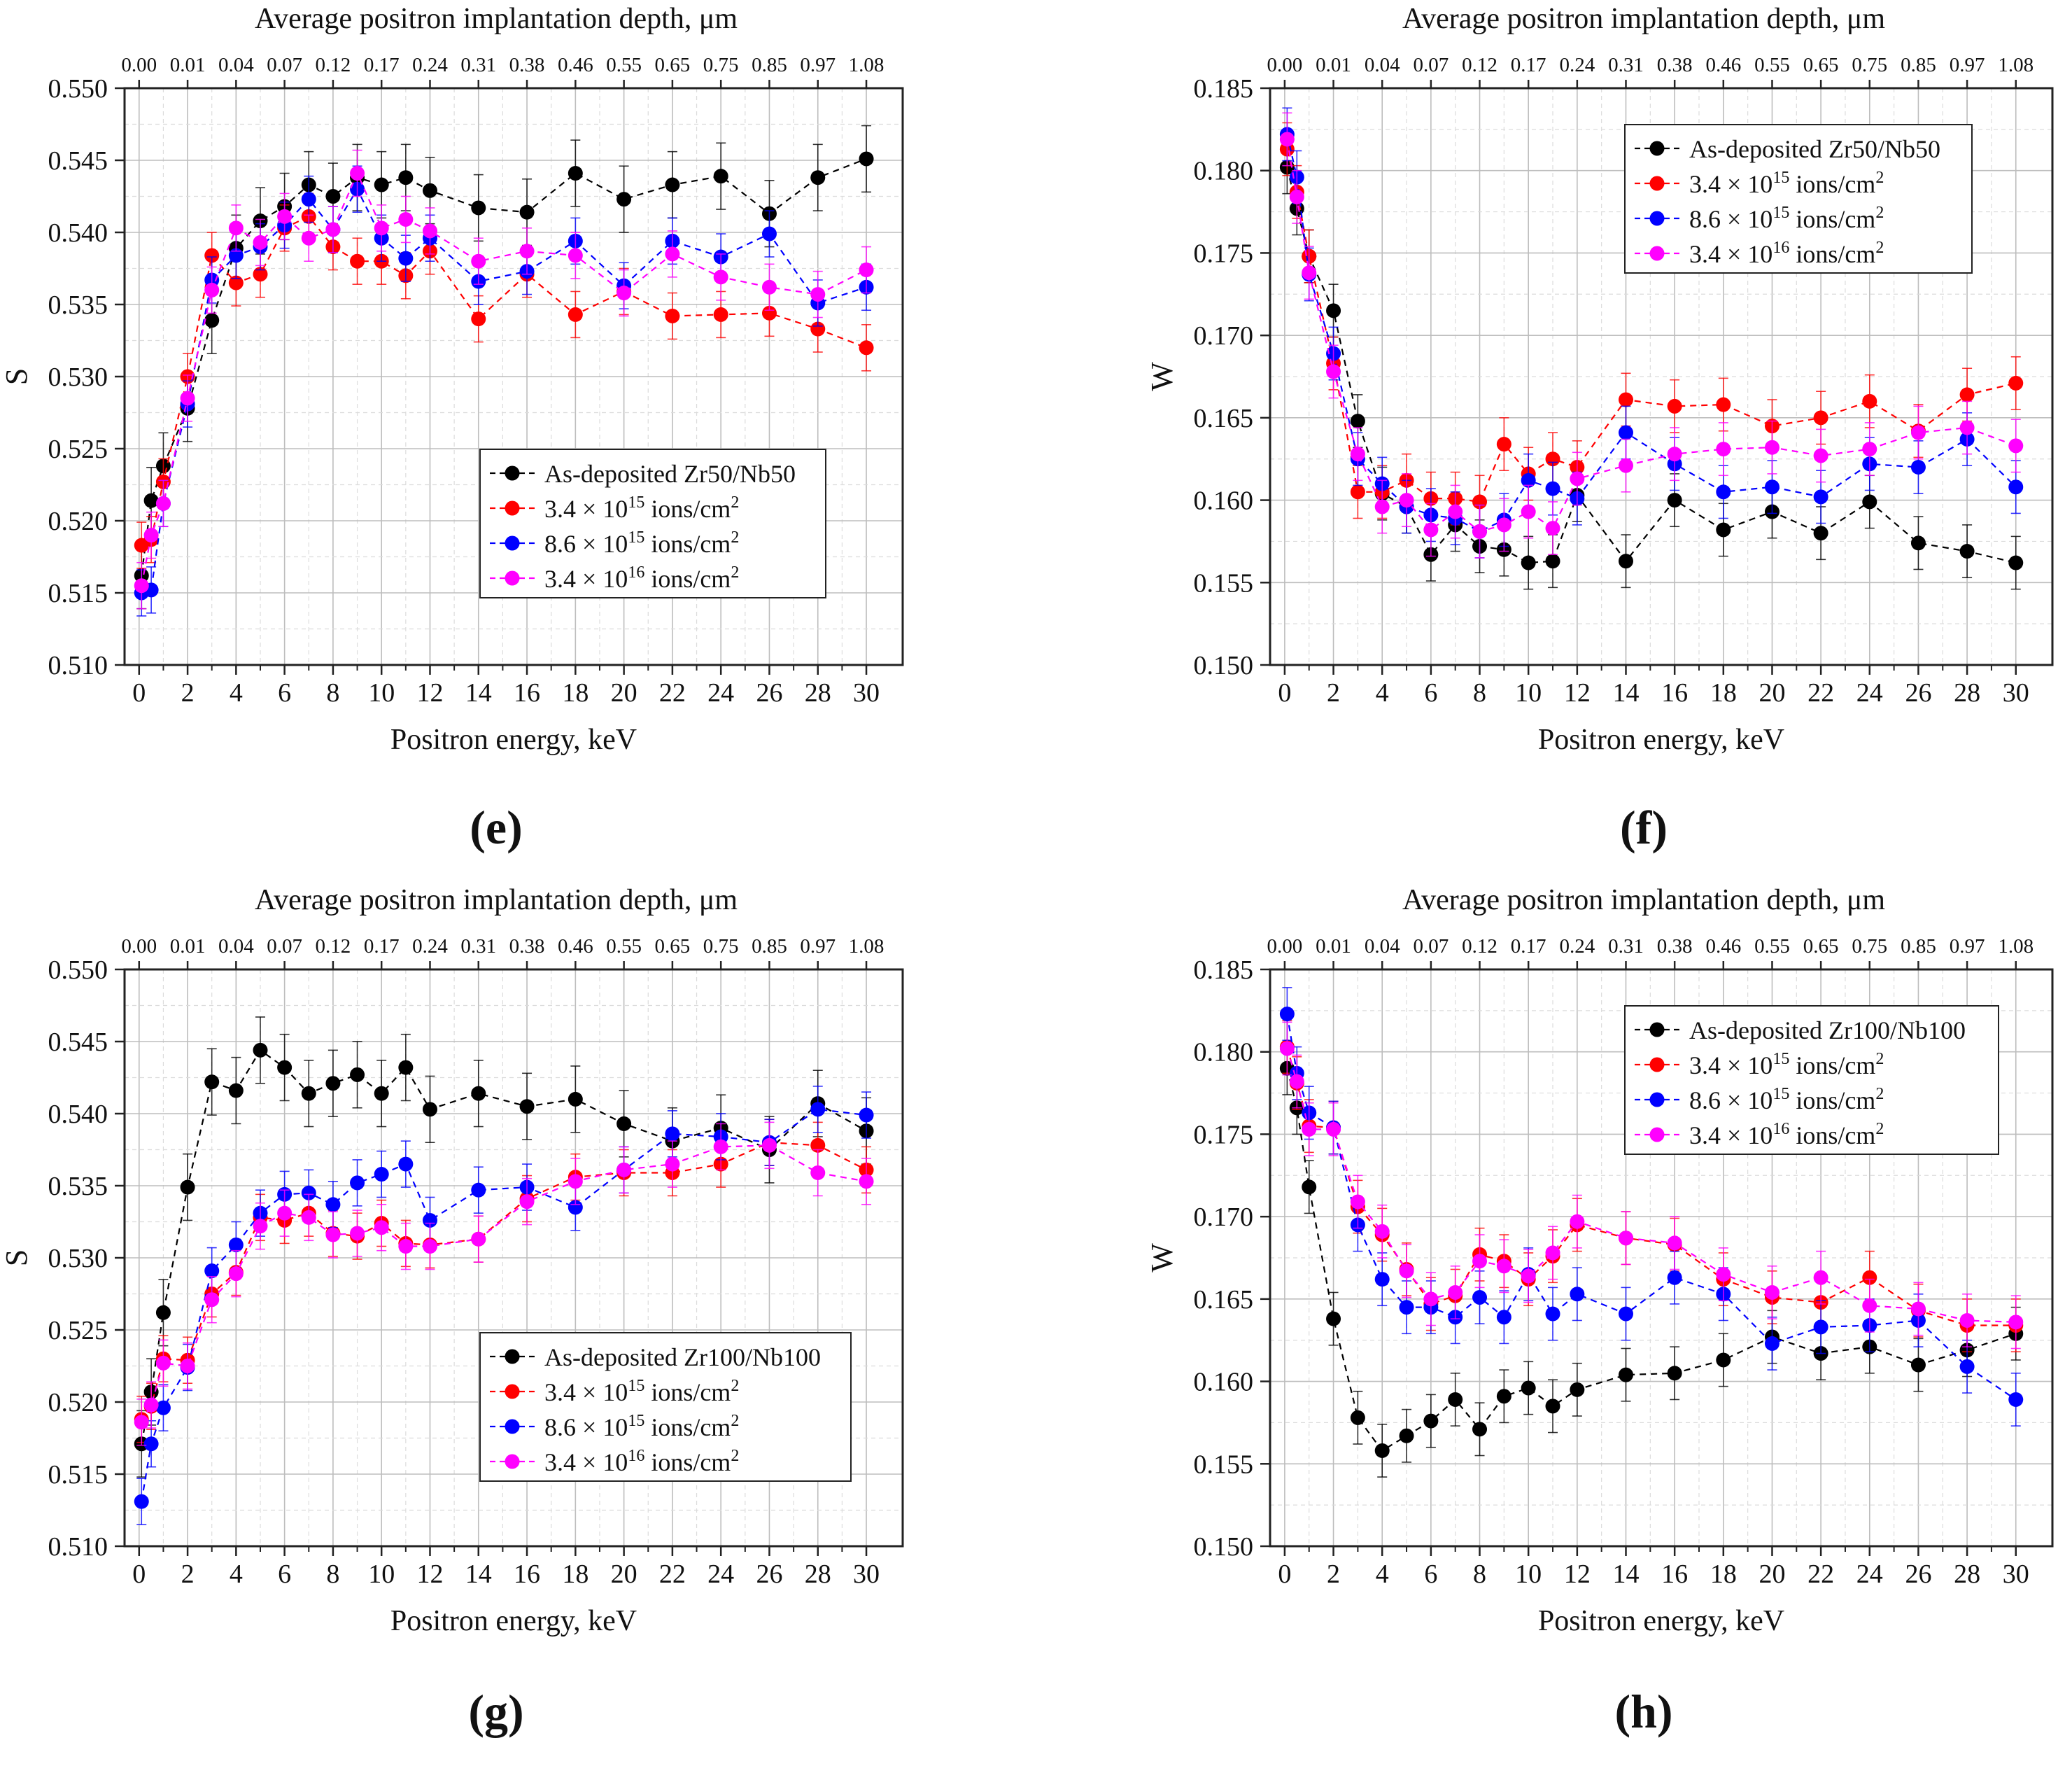 The width and height of the screenshot is (2072, 1766). I want to click on top-tick-label: 0.55, so click(624, 65).